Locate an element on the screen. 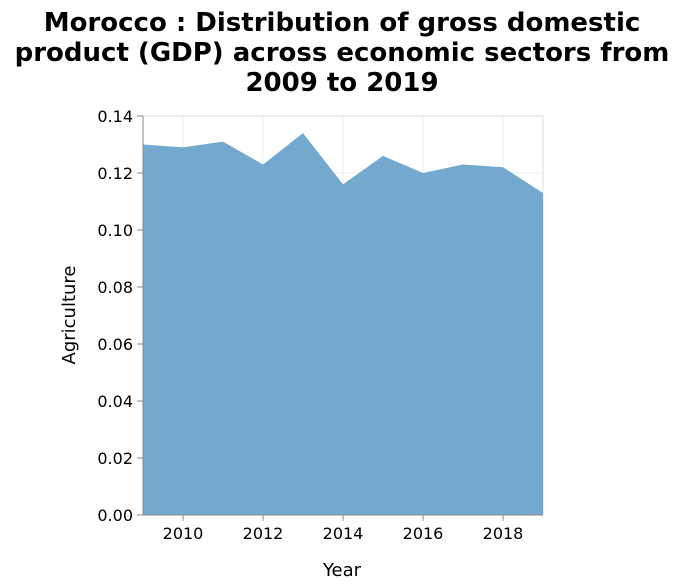 The height and width of the screenshot is (588, 684). y-tick-label: 0.00 is located at coordinates (115, 515).